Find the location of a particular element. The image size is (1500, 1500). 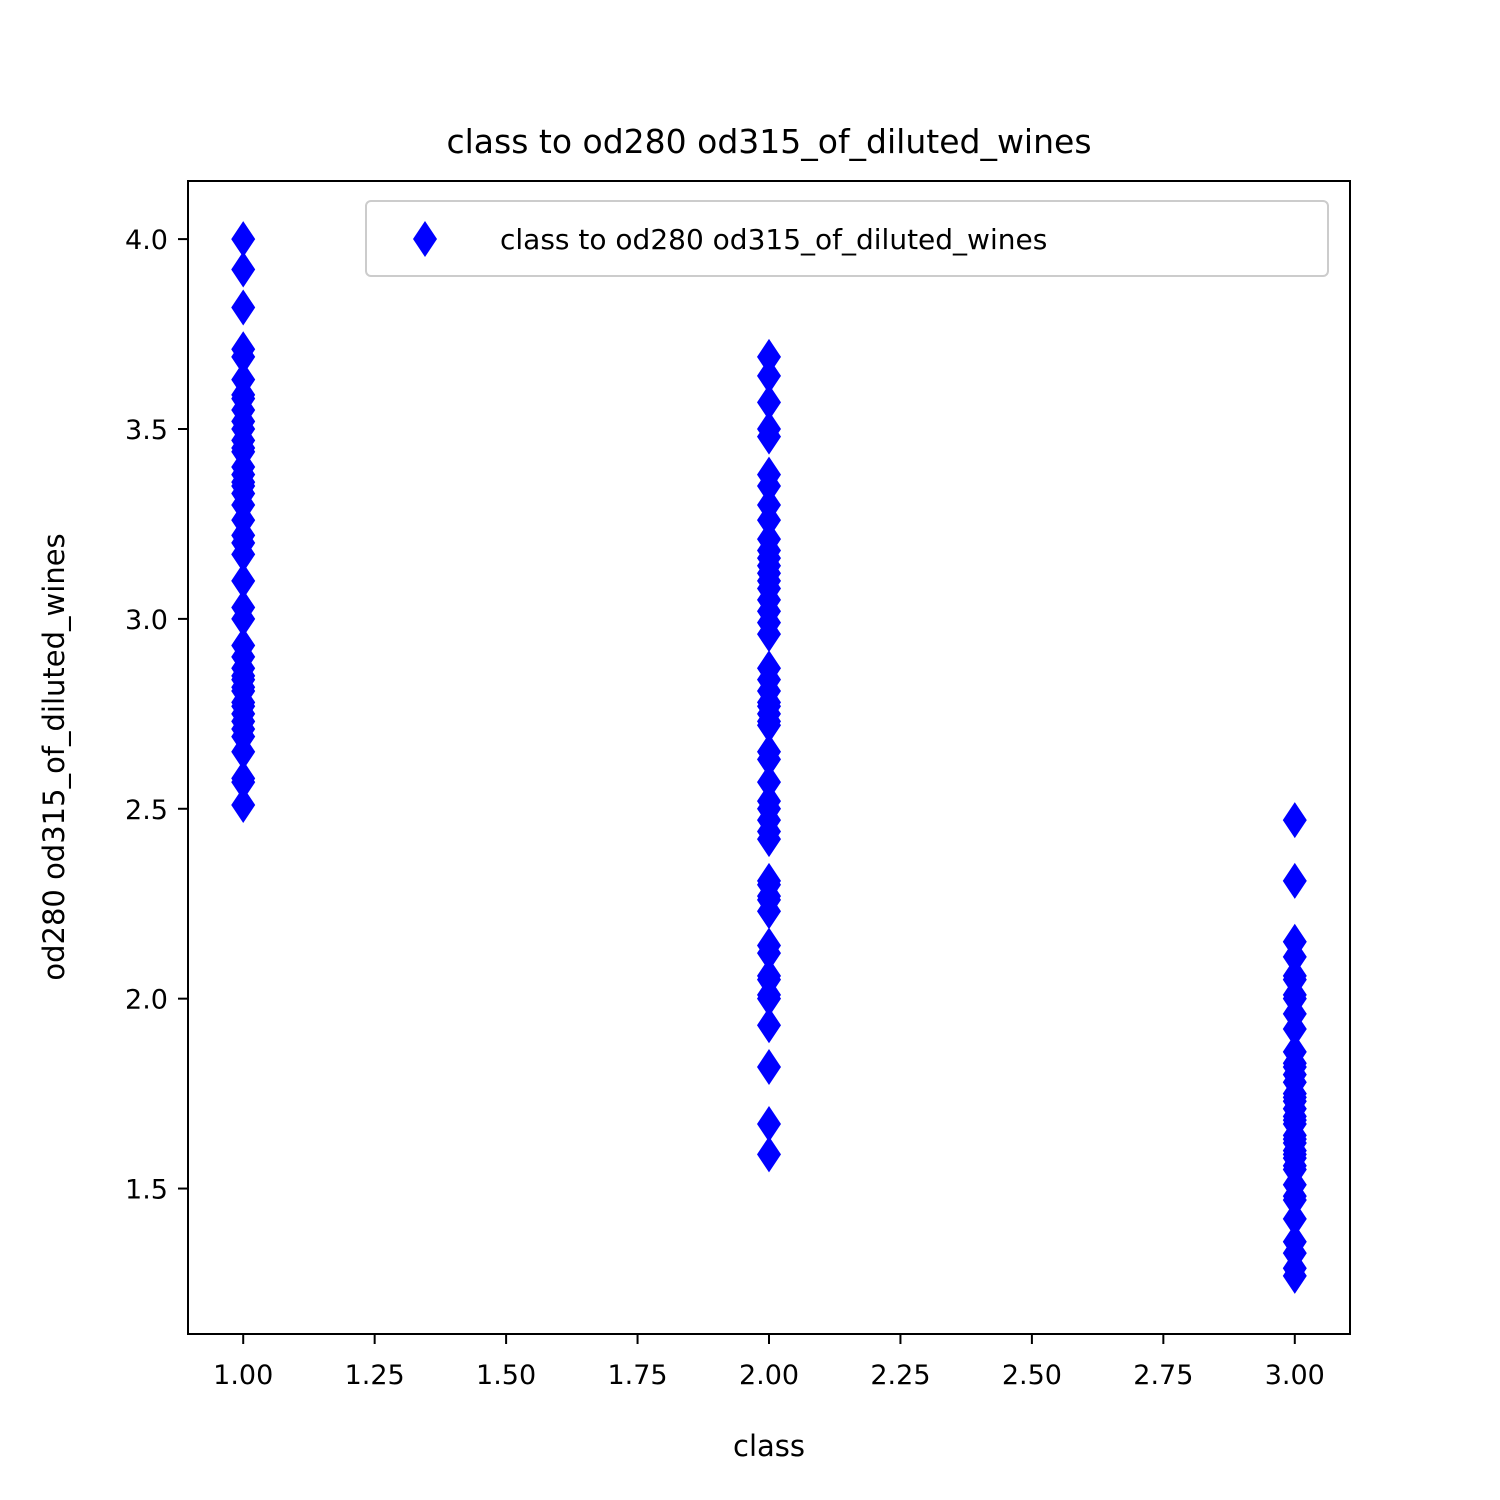

x-tick-label: 2.50 is located at coordinates (1032, 1375).